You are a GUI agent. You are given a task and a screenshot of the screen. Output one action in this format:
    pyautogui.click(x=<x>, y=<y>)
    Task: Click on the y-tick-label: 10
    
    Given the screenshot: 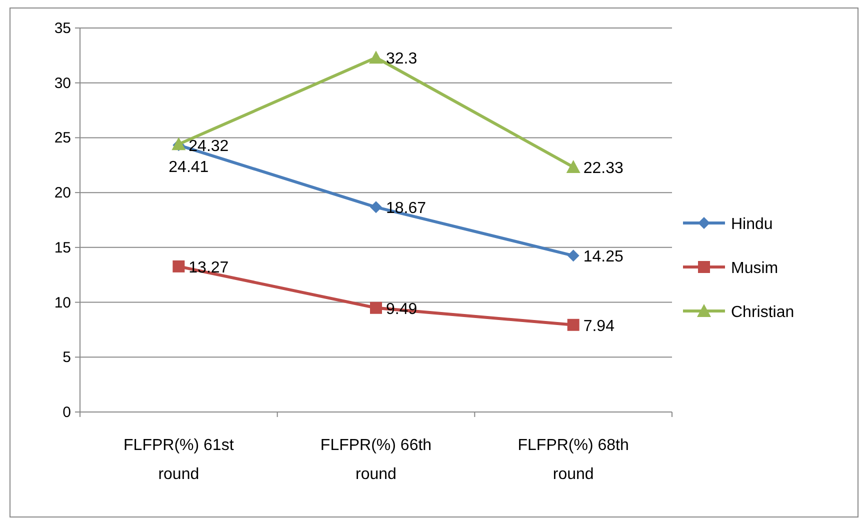 What is the action you would take?
    pyautogui.click(x=62, y=303)
    